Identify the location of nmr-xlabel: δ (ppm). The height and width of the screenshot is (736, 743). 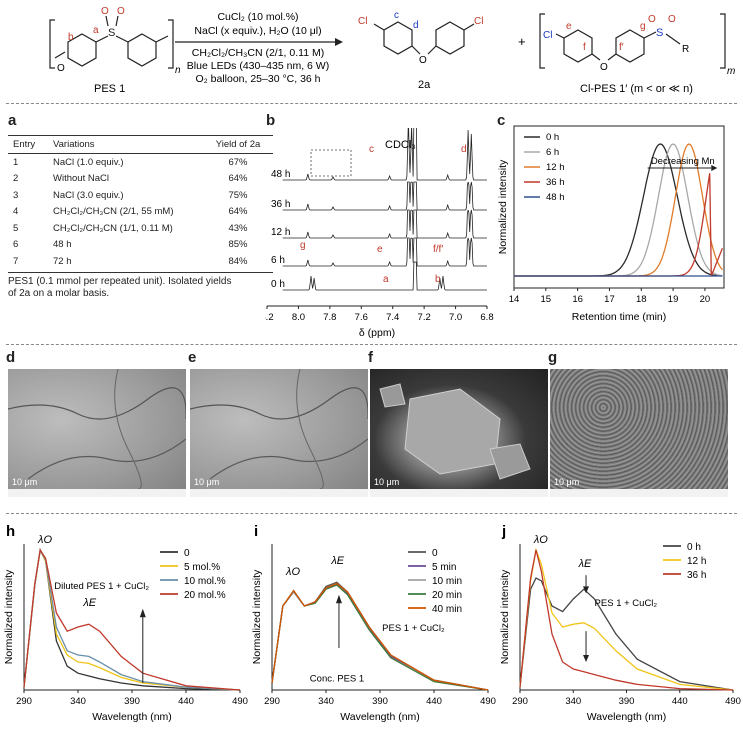
(377, 333).